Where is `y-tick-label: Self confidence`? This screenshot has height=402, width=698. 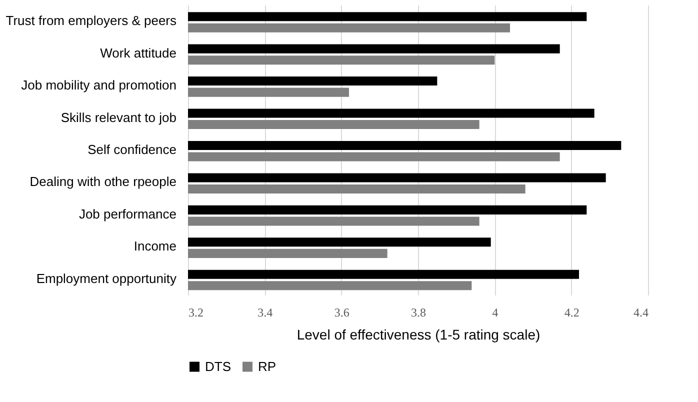 y-tick-label: Self confidence is located at coordinates (132, 149).